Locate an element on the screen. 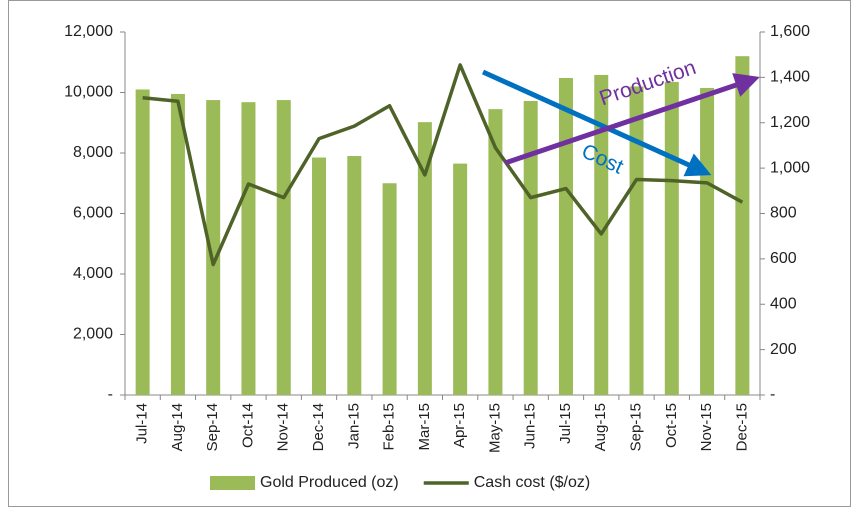  y-tick-label: 8,000 is located at coordinates (93, 152).